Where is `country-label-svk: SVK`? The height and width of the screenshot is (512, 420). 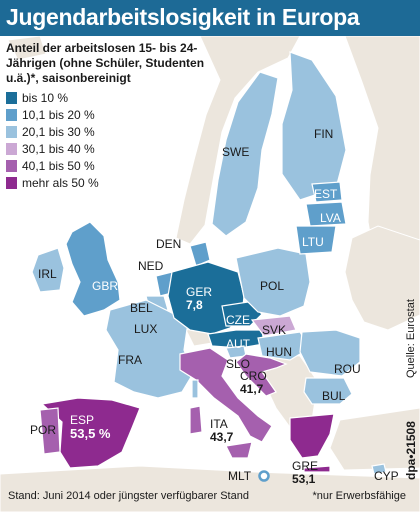
country-label-svk: SVK is located at coordinates (274, 330).